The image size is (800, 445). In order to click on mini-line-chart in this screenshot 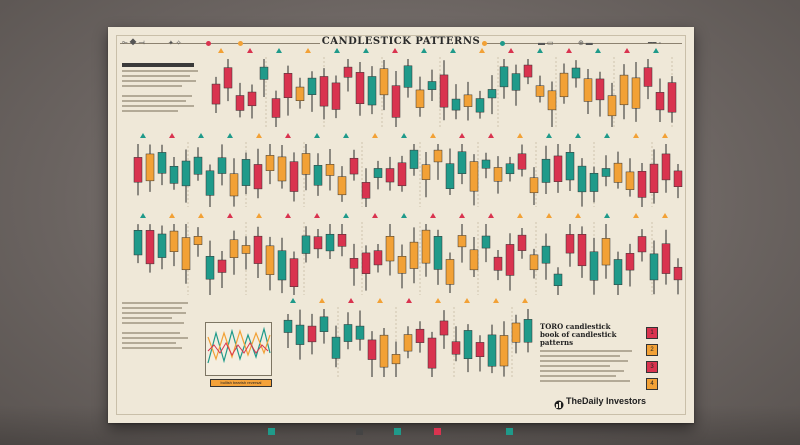, I will do `click(238, 349)`.